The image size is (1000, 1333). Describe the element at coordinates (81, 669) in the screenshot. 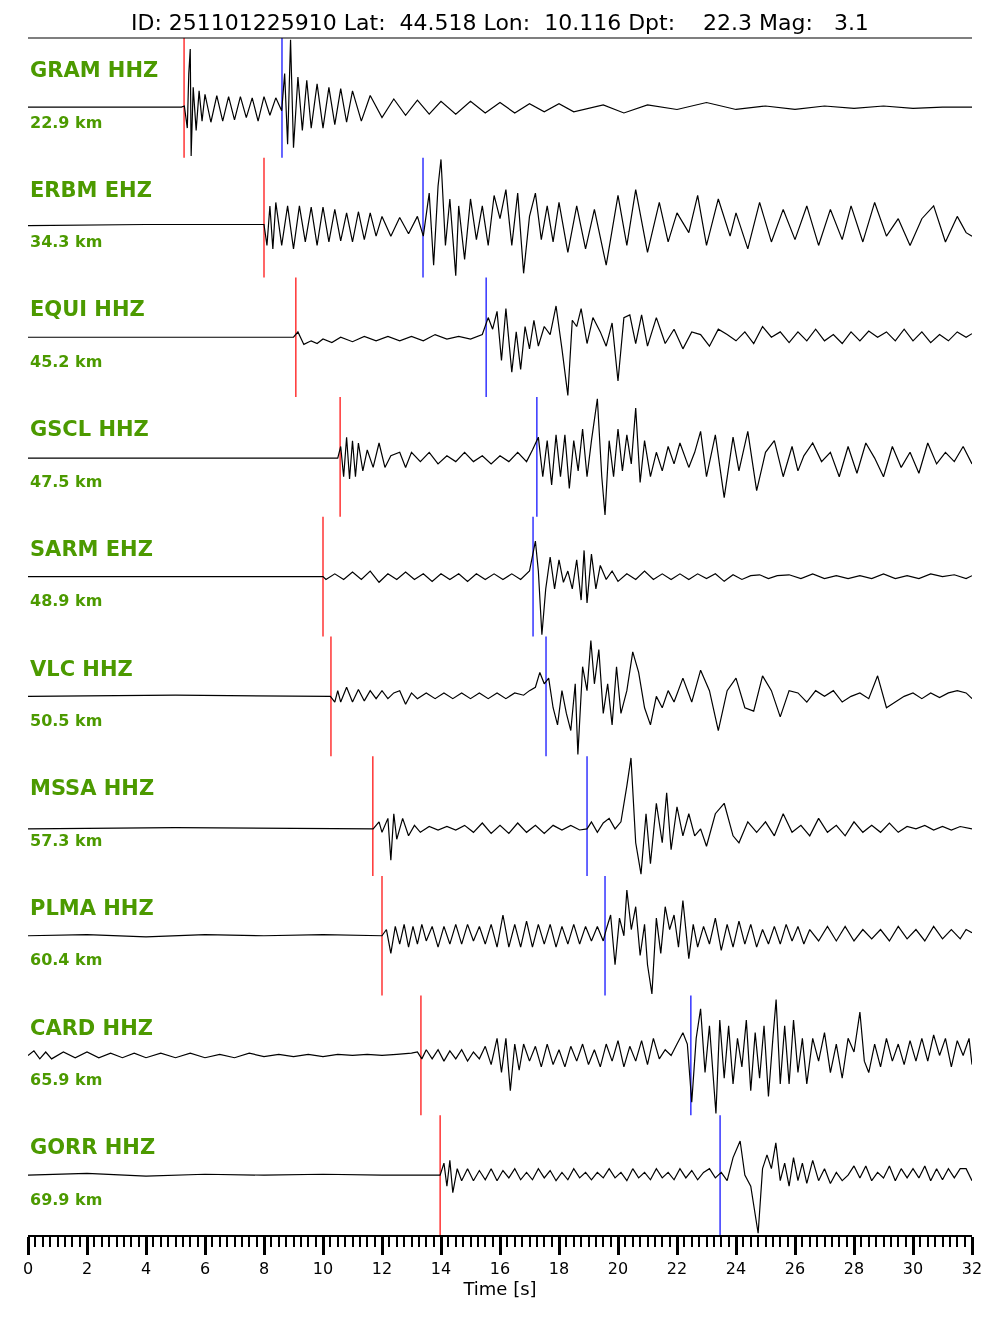

I see `annotation: VLC HHZ` at that location.